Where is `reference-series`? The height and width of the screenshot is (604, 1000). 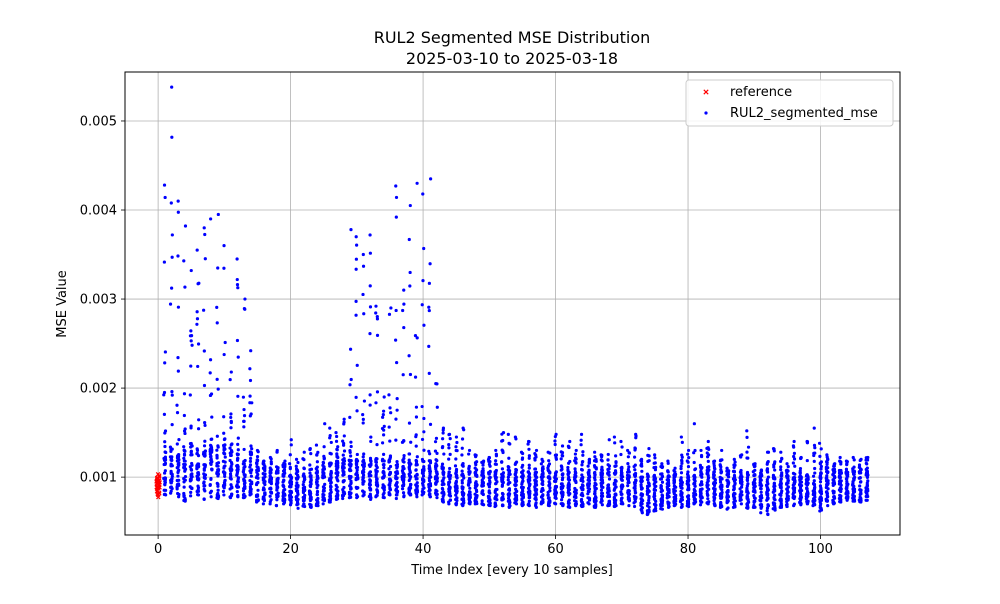 reference-series is located at coordinates (158, 485).